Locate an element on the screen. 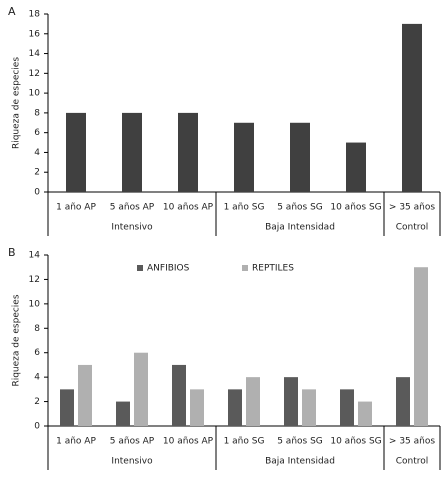 Image resolution: width=445 pixels, height=479 pixels. y-tick-label: 16 is located at coordinates (35, 34).